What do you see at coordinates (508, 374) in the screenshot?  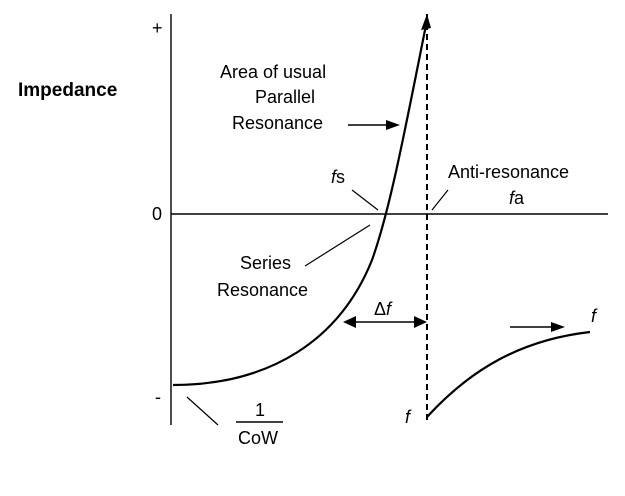 I see `impedance-curve-antiresonance` at bounding box center [508, 374].